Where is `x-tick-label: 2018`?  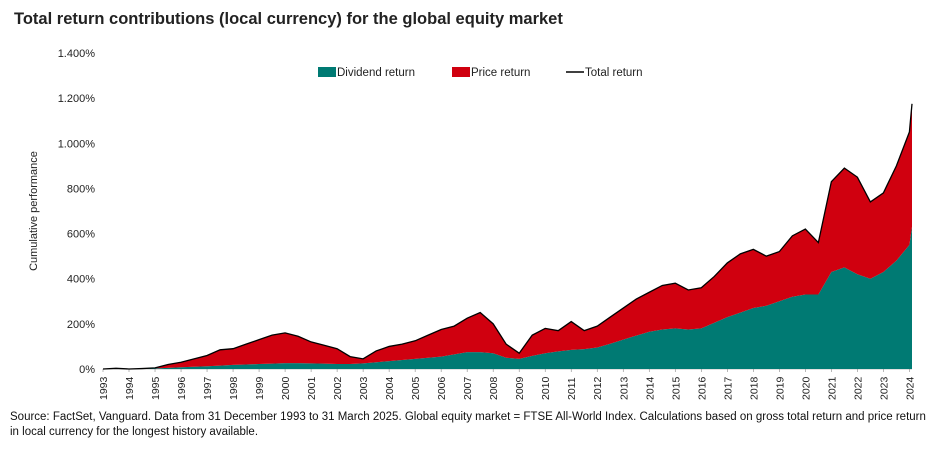
x-tick-label: 2018 is located at coordinates (754, 388).